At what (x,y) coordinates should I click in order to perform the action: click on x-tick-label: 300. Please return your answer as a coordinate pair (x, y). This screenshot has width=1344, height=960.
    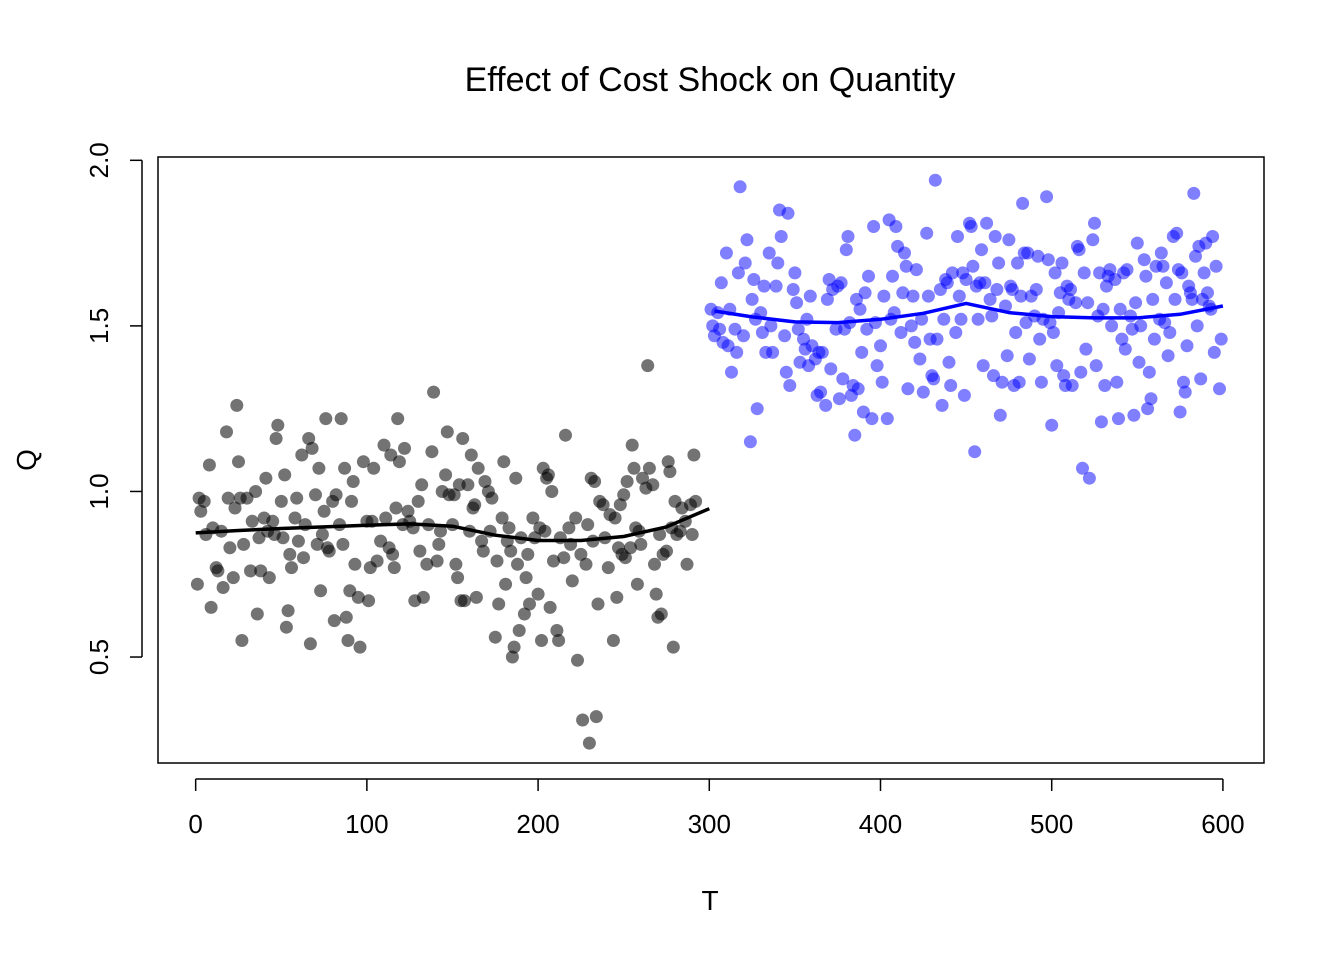
    Looking at the image, I should click on (709, 824).